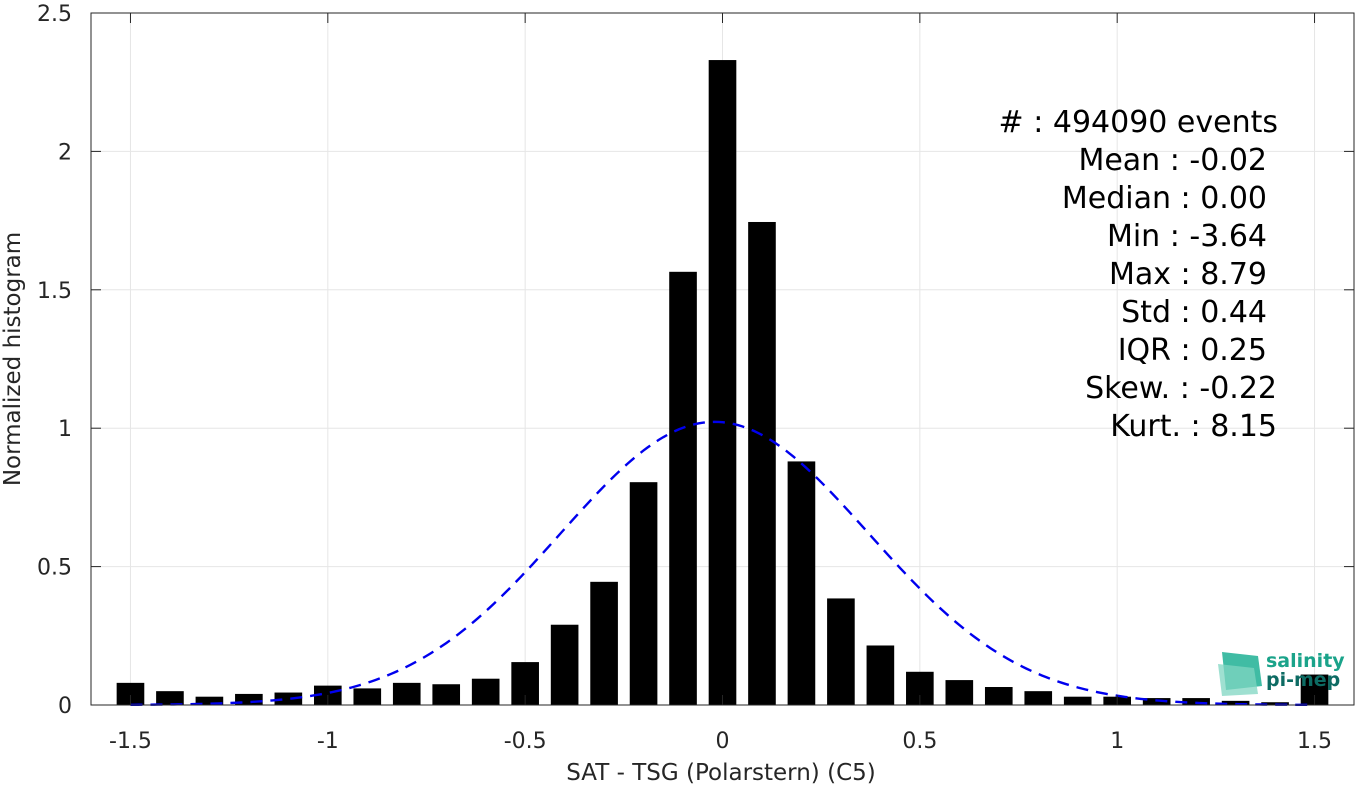 This screenshot has width=1367, height=785. I want to click on x-tick-label: 1, so click(1117, 741).